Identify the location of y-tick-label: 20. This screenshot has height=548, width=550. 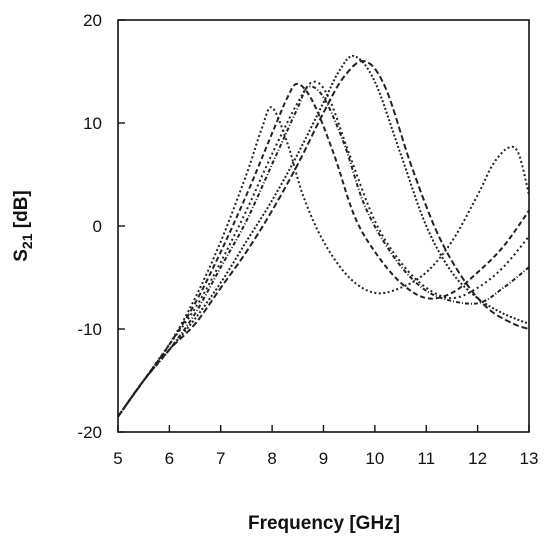
(92, 20).